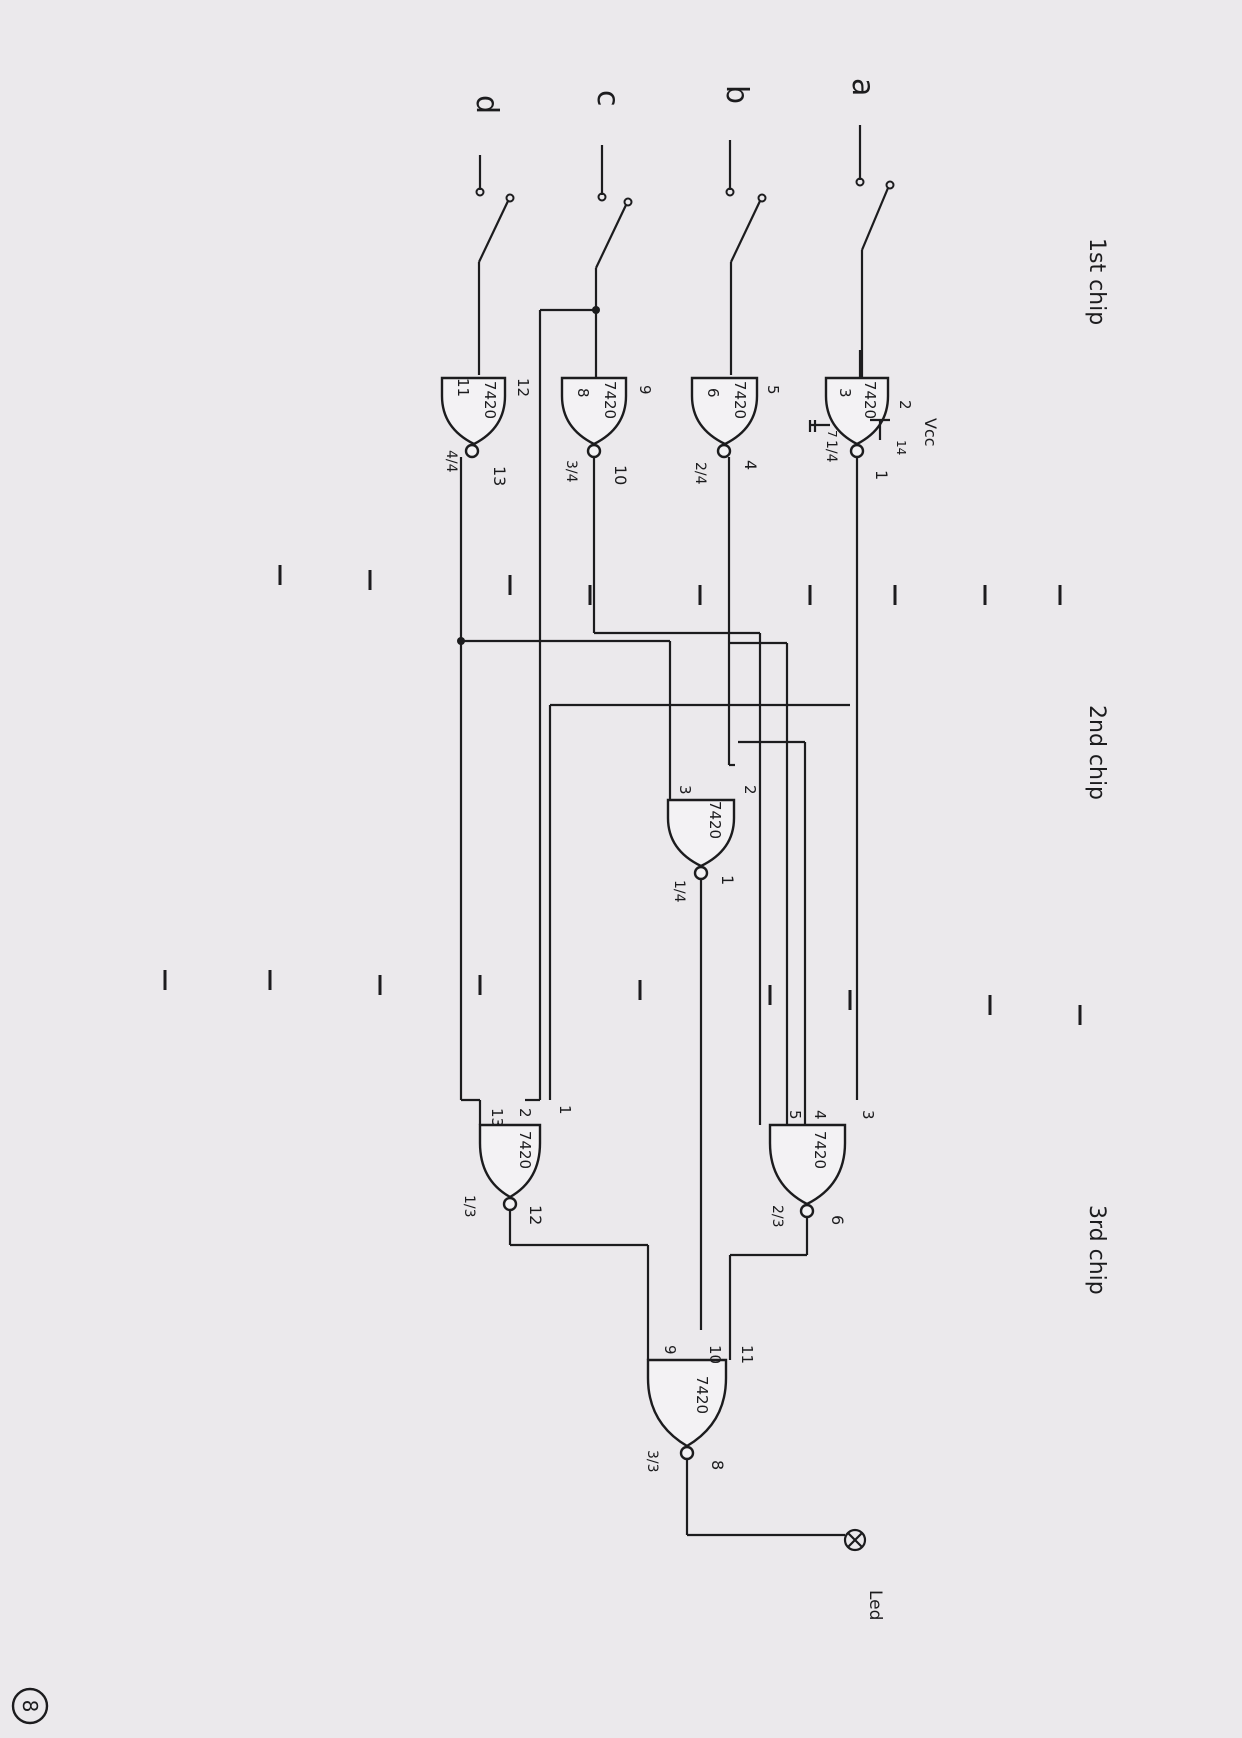 This screenshot has width=1242, height=1738. I want to click on gnd-pin: 7, so click(832, 434).